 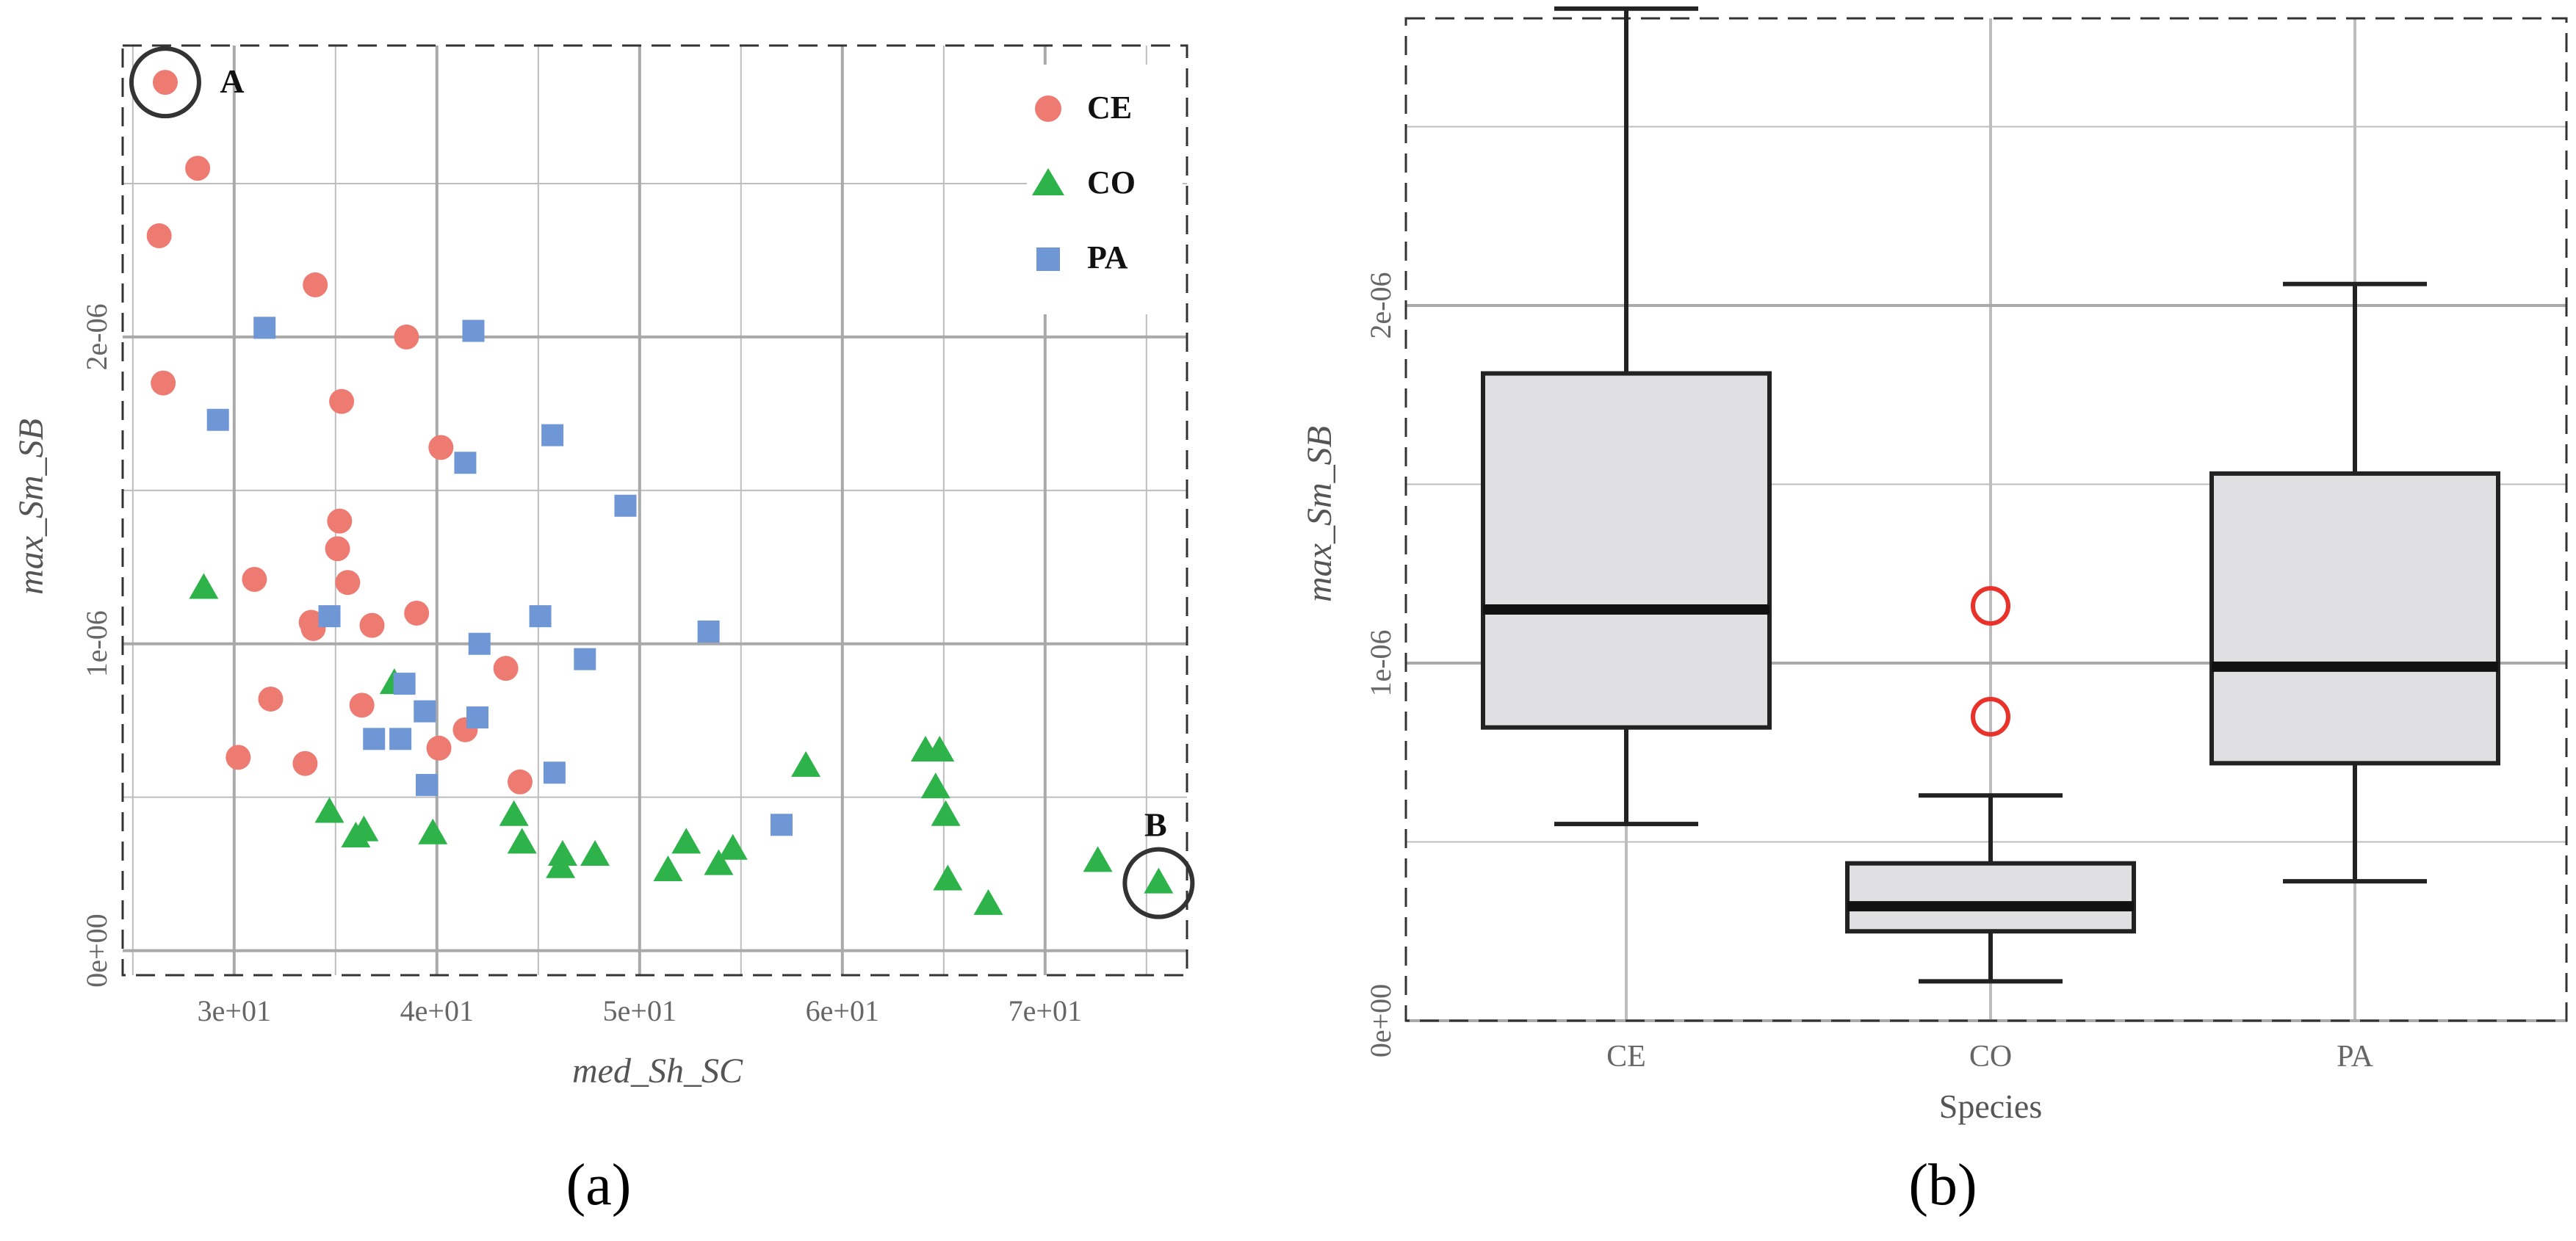 I want to click on box-co, so click(x=1990, y=897).